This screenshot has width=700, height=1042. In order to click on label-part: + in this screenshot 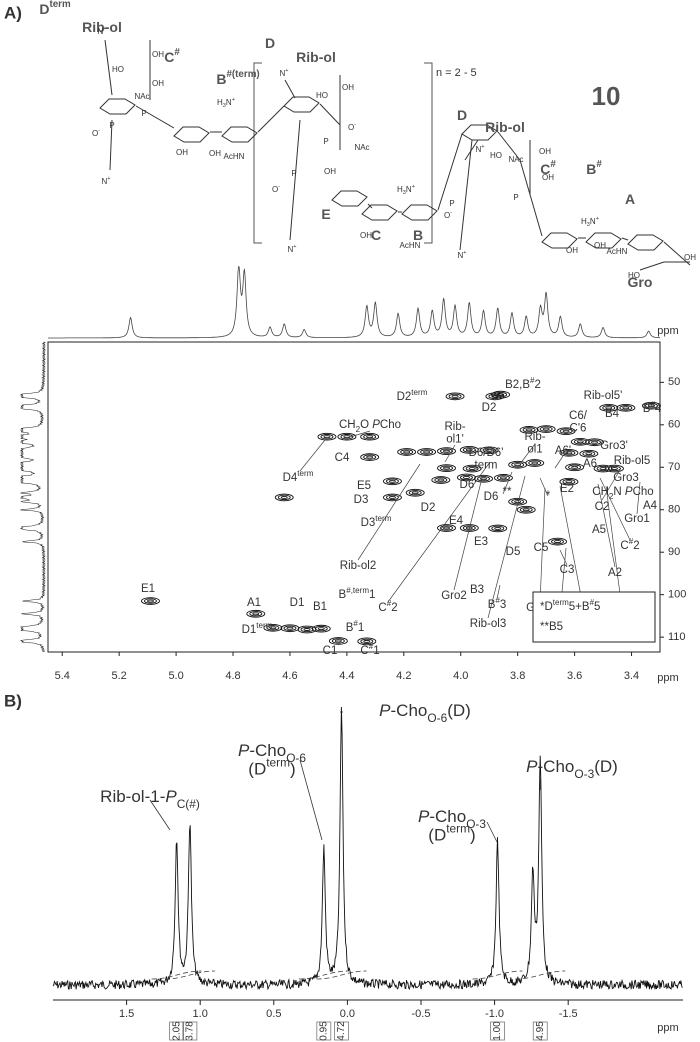, I will do `click(108, 179)`.